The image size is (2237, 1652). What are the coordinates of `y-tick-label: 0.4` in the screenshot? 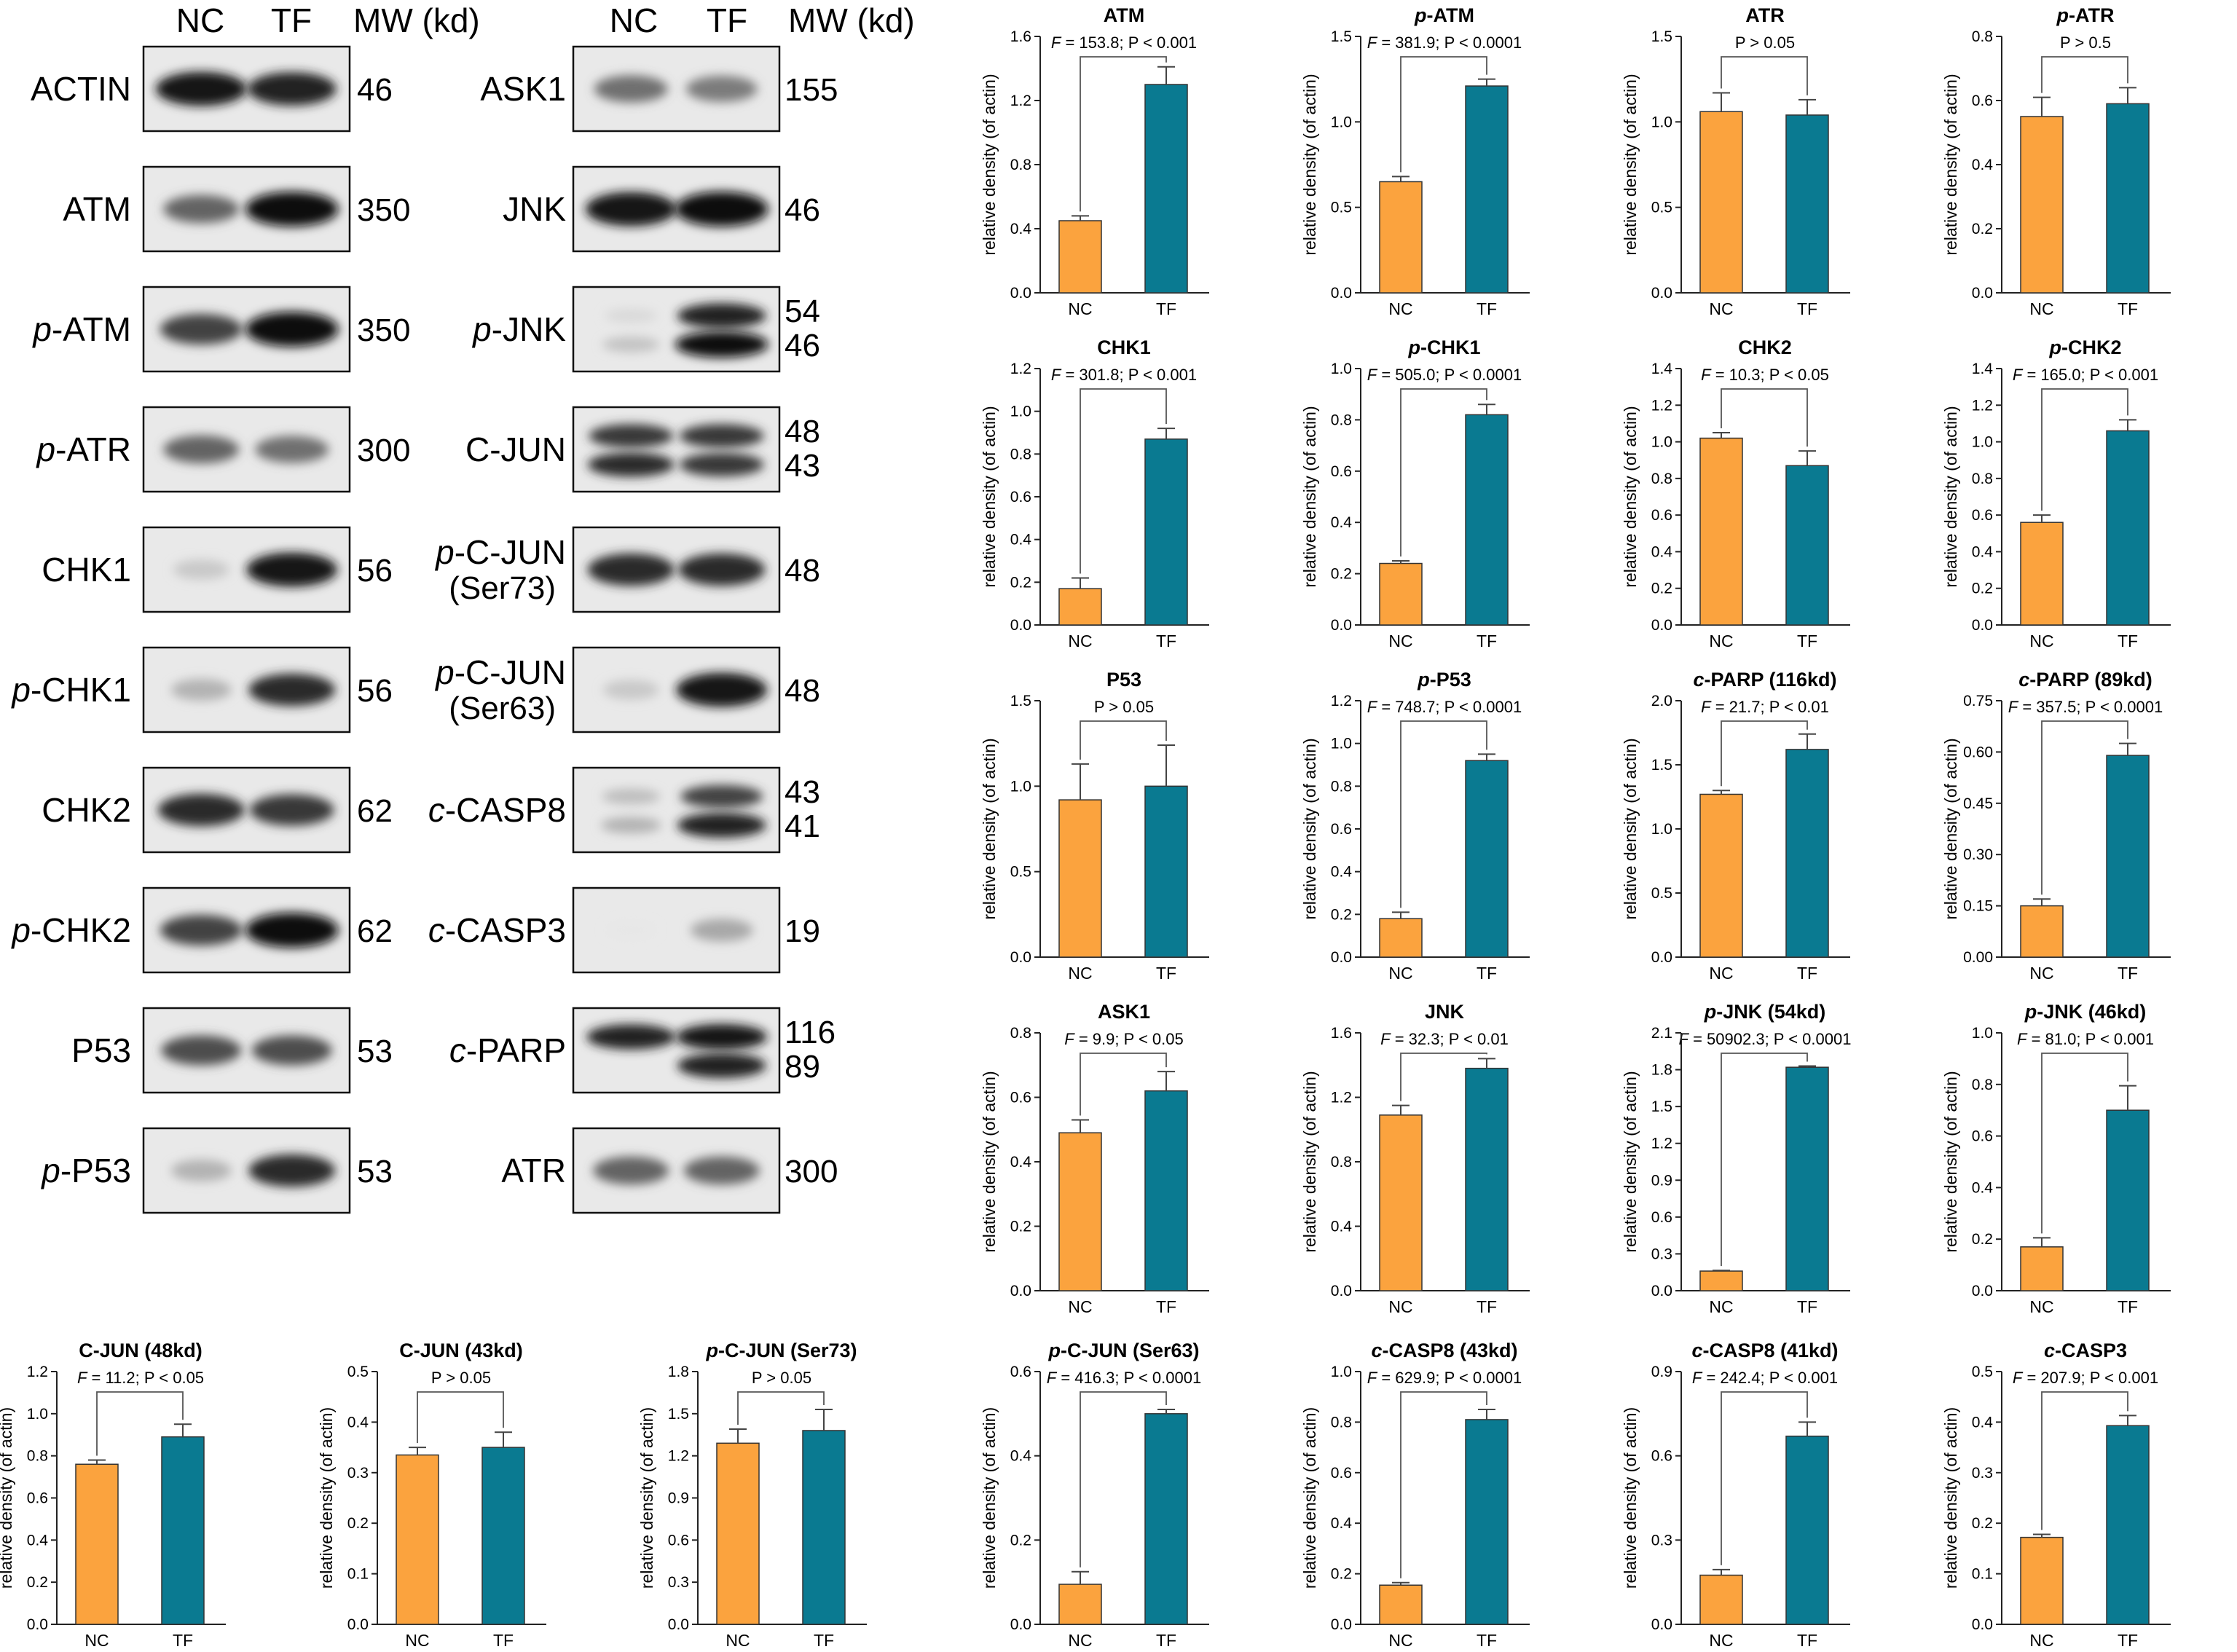 It's located at (1021, 229).